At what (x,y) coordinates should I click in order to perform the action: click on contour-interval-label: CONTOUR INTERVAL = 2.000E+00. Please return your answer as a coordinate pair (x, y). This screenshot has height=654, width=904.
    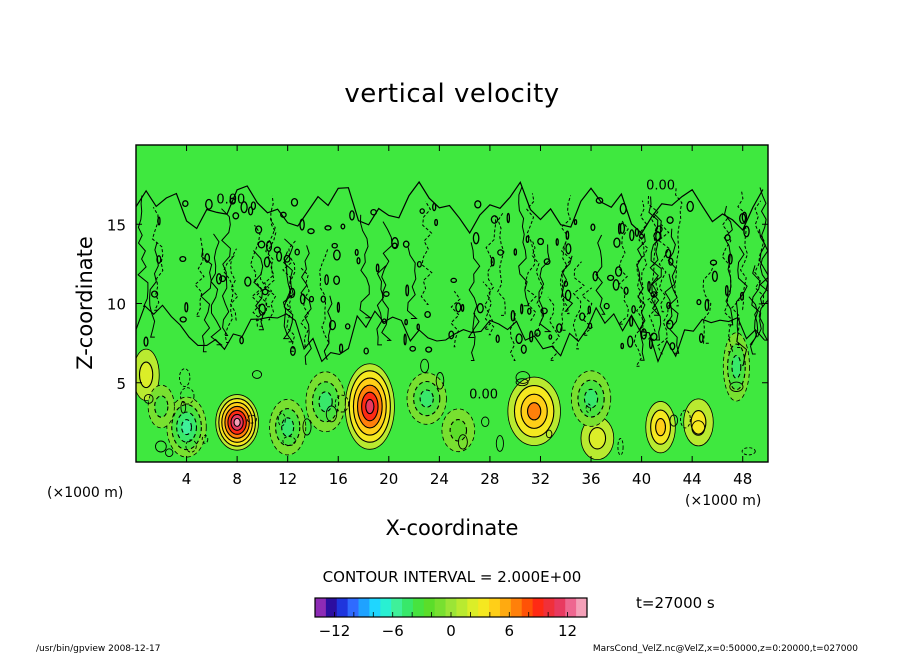
    Looking at the image, I should click on (452, 577).